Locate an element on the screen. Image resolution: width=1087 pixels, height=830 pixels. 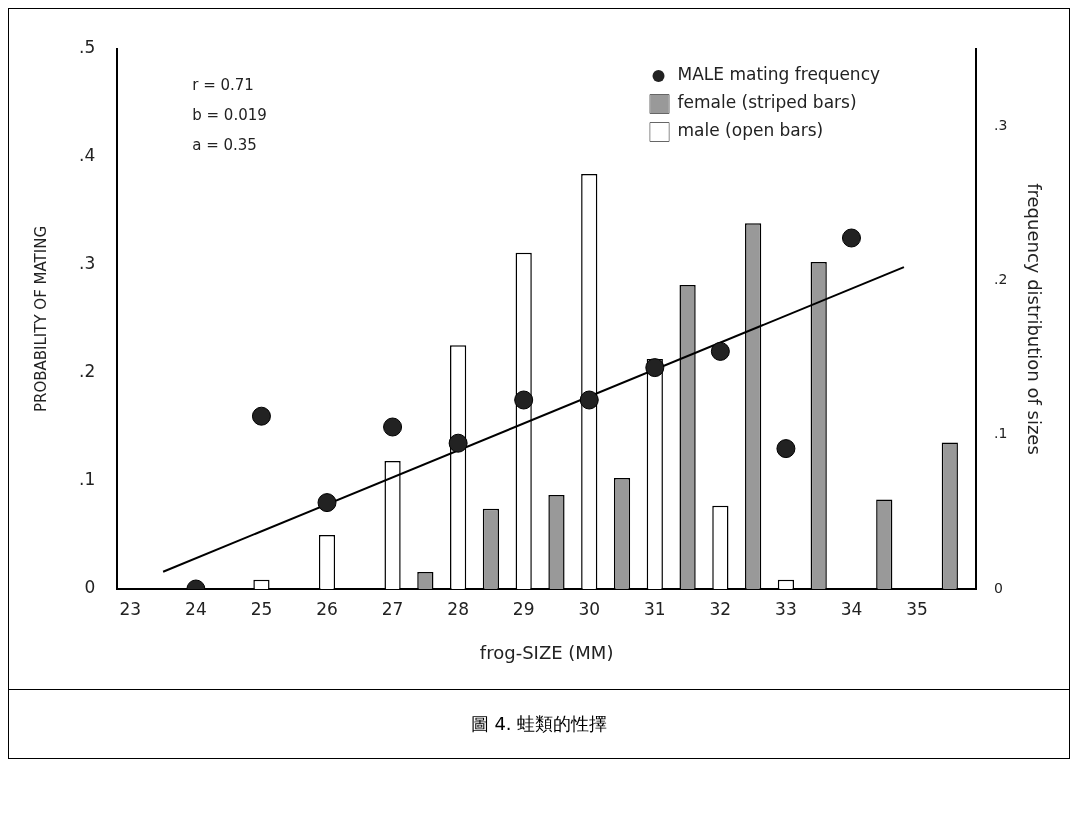
annotation: a = 0.35 is located at coordinates (224, 145).